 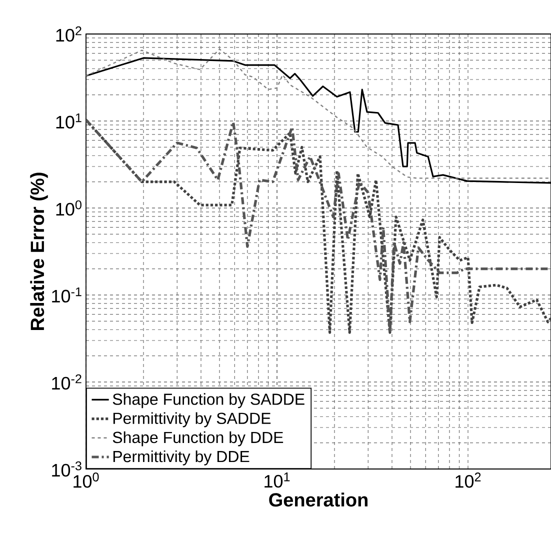 I want to click on x-axis-title: Generation, so click(x=318, y=499).